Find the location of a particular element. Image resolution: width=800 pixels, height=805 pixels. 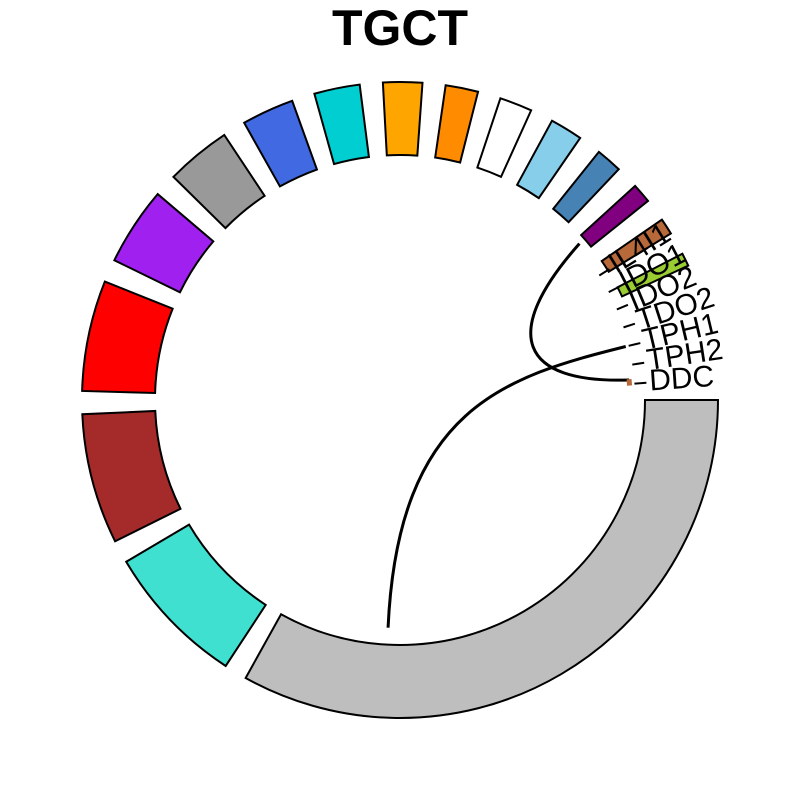

gene-label-ddc: DDC is located at coordinates (681, 378).